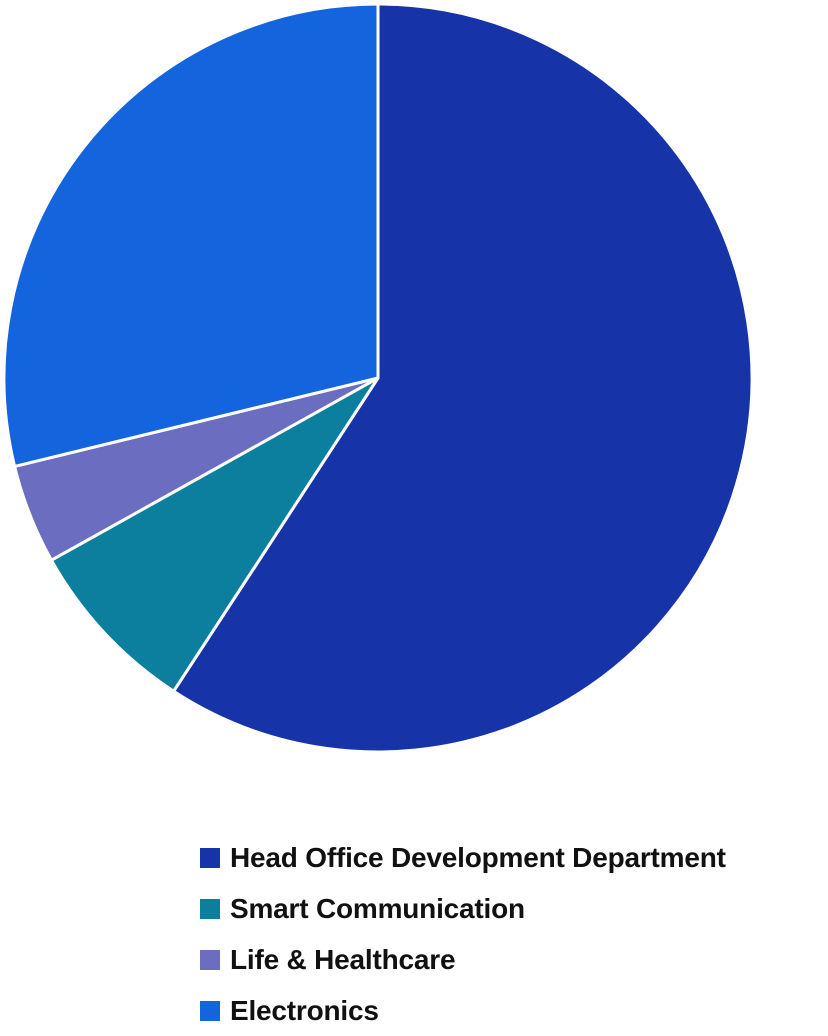  Describe the element at coordinates (343, 959) in the screenshot. I see `legend-label-life-healthcare: Life & Healthcare` at that location.